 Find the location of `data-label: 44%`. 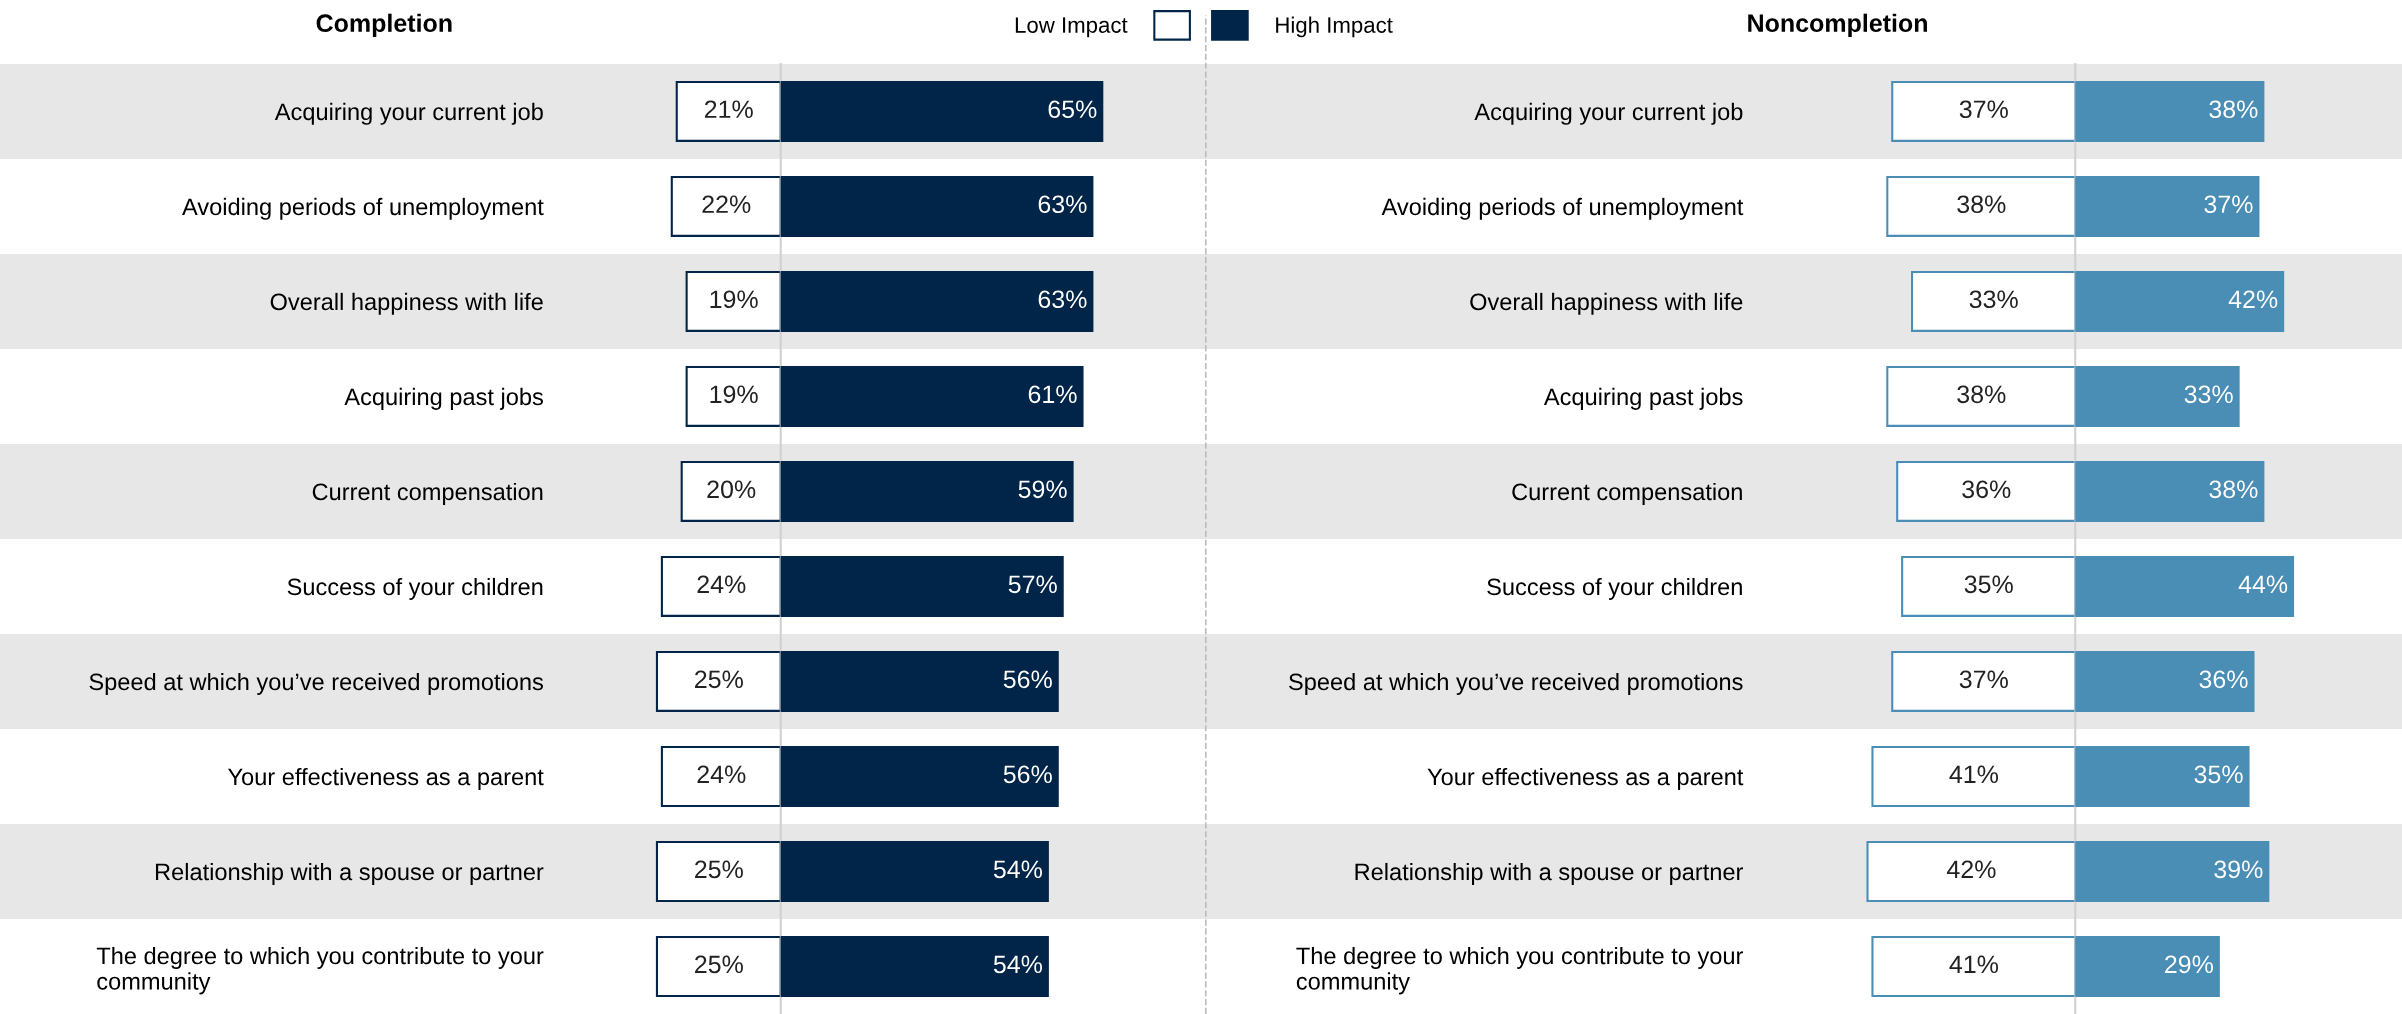

data-label: 44% is located at coordinates (2263, 584).